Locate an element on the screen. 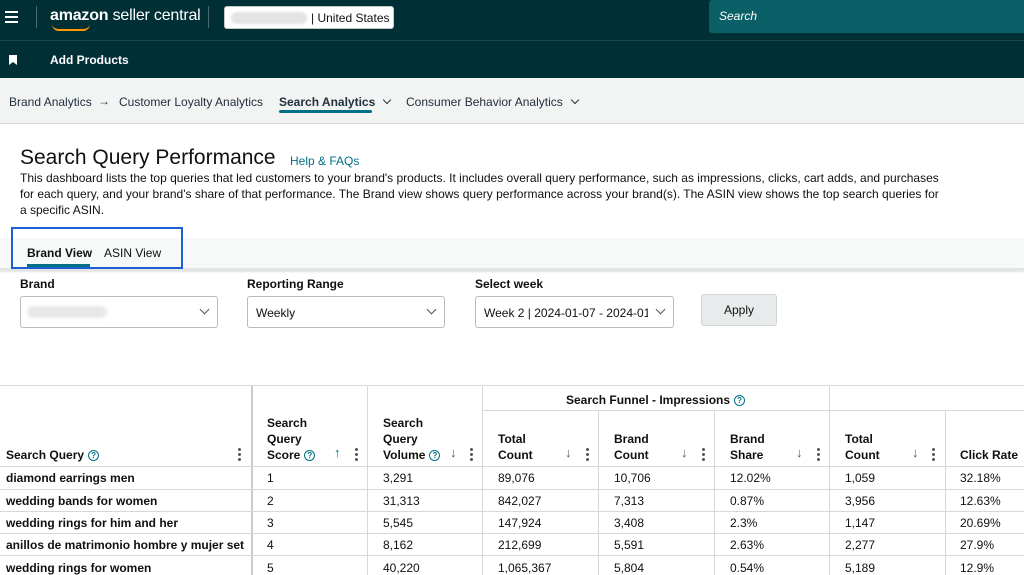 This screenshot has height=575, width=1024. help-faqs-link: Help & FAQs is located at coordinates (325, 161).